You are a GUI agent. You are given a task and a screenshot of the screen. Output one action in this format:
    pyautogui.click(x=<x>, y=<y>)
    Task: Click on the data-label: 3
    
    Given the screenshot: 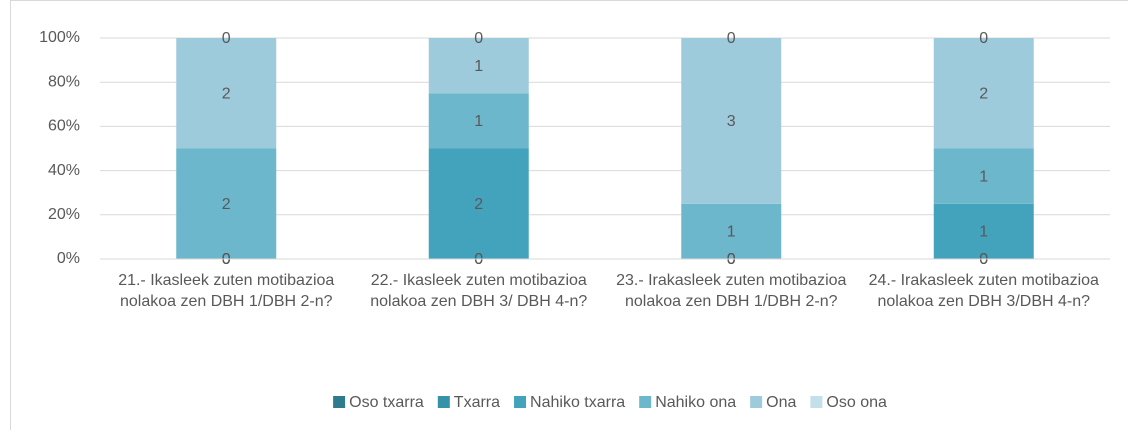 What is the action you would take?
    pyautogui.click(x=731, y=121)
    